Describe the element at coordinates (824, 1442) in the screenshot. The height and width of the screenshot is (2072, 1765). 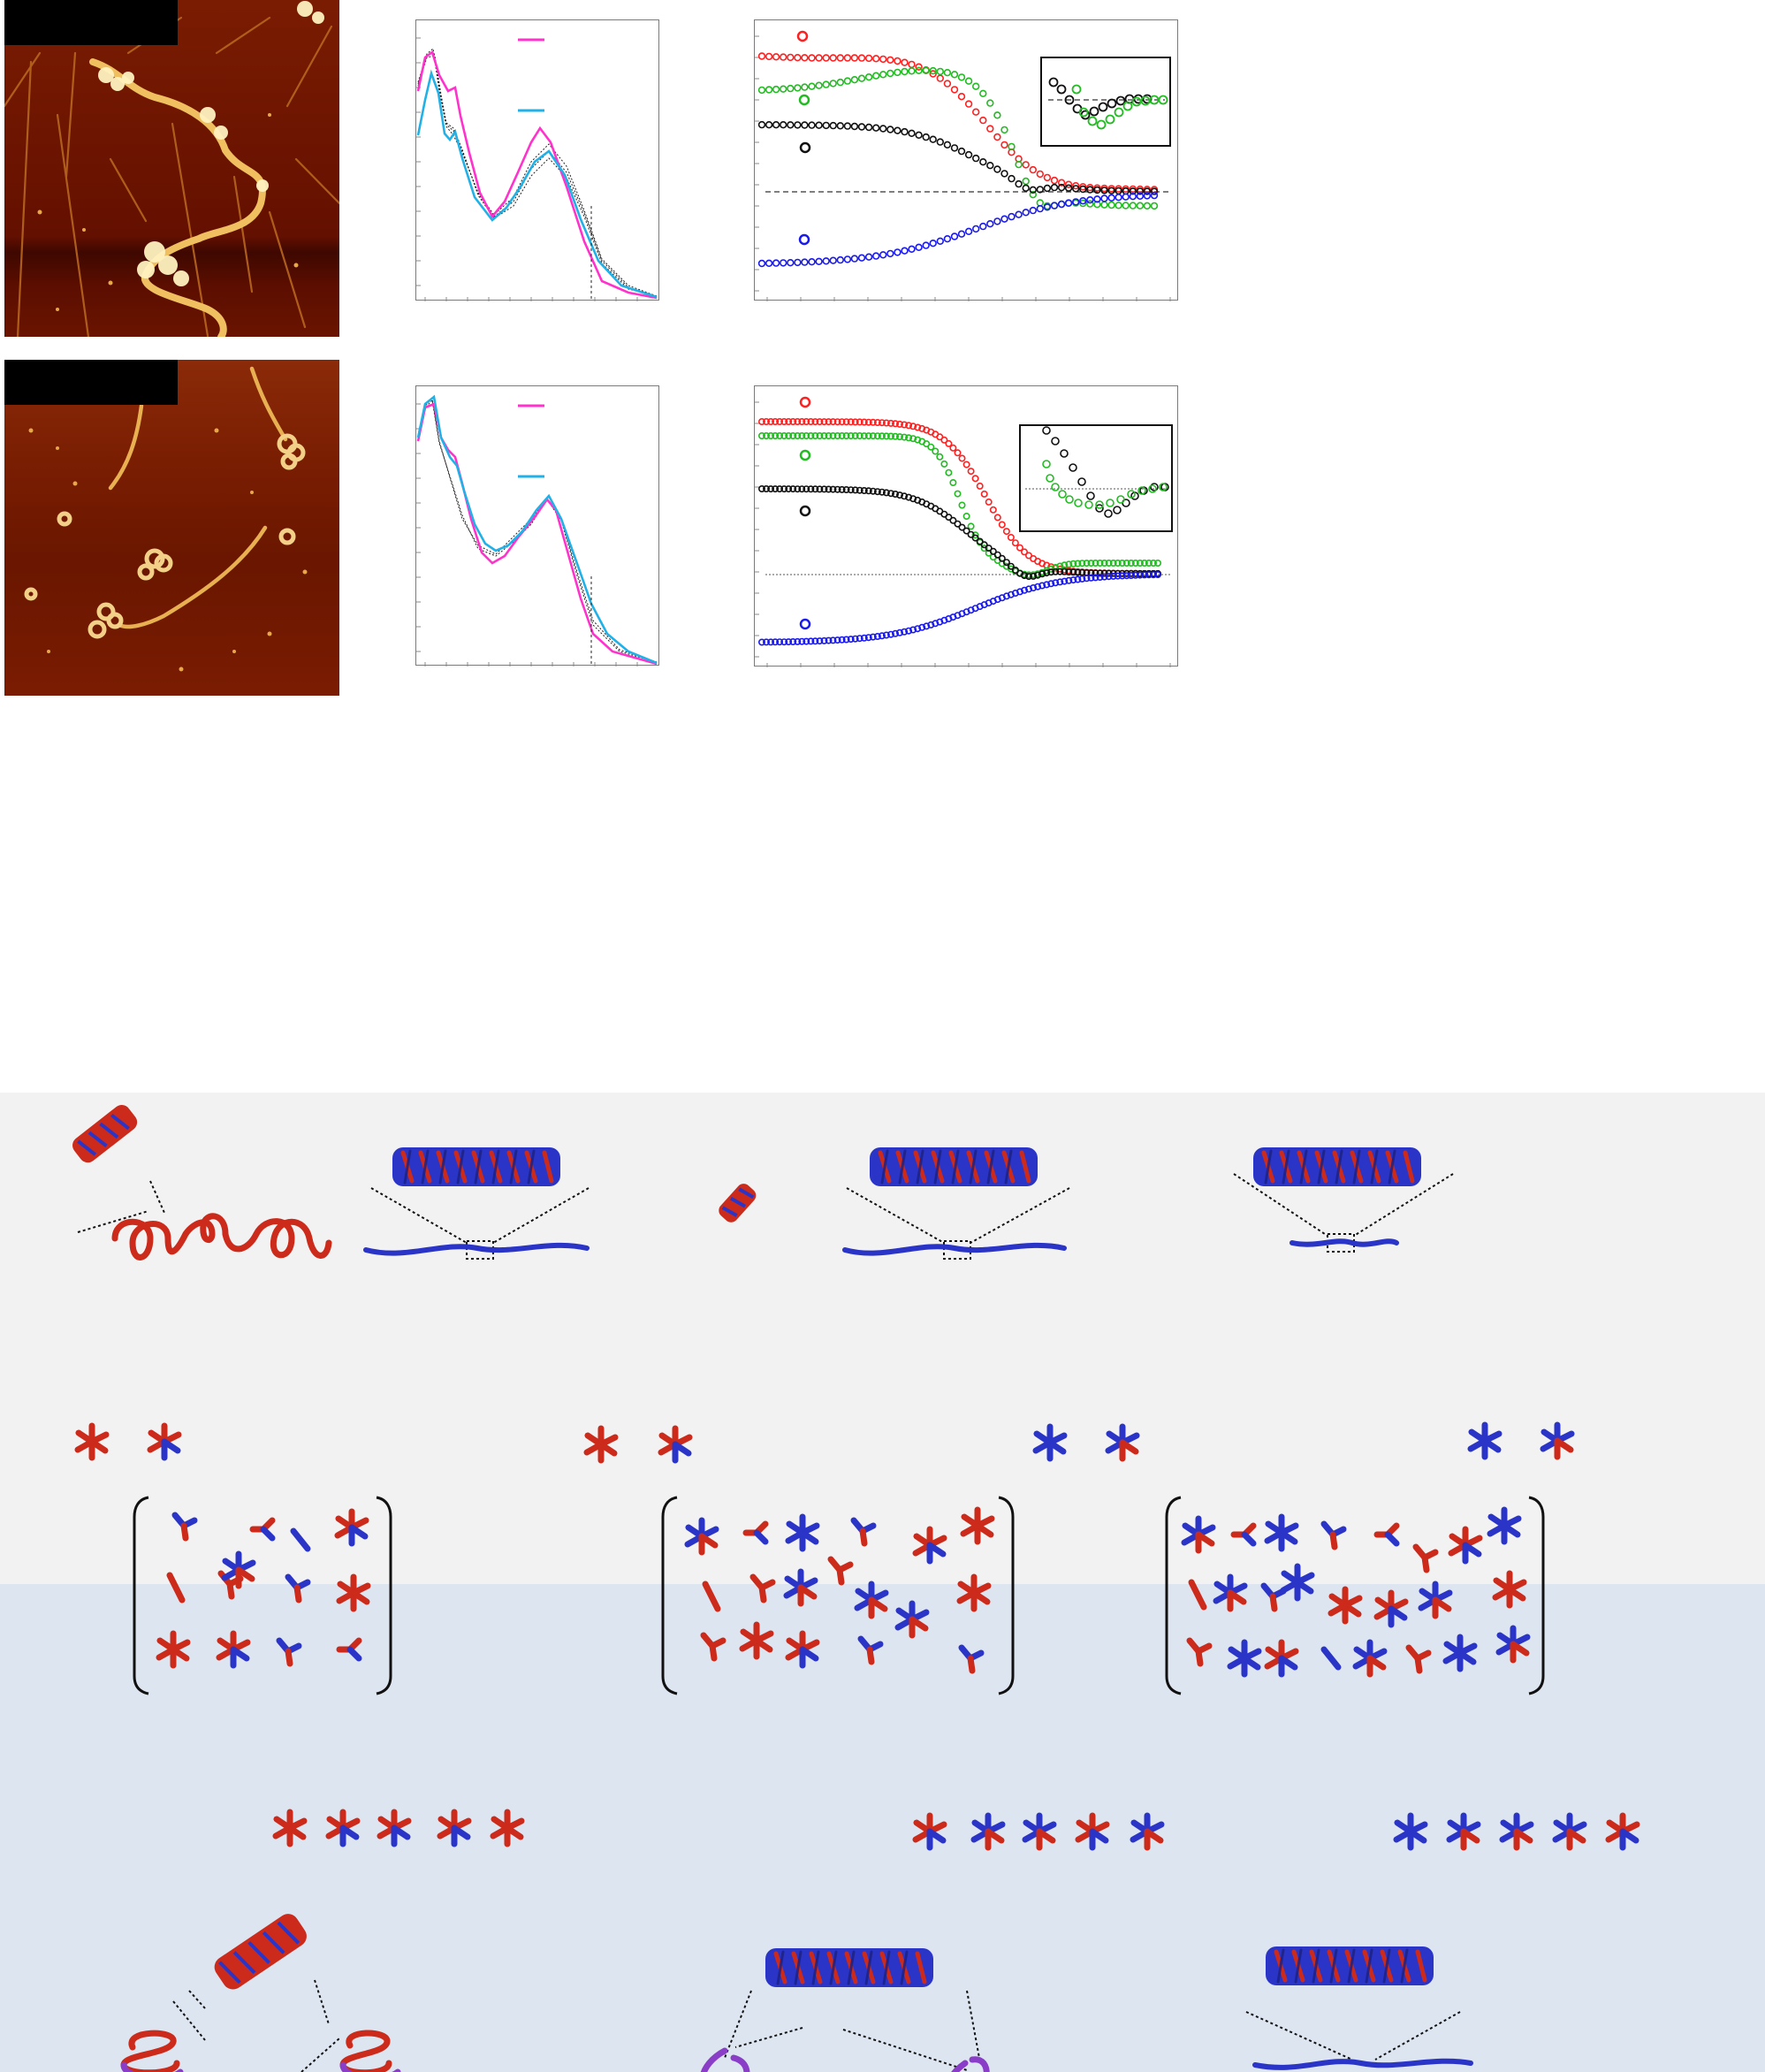
I see `monomer-star-icon` at that location.